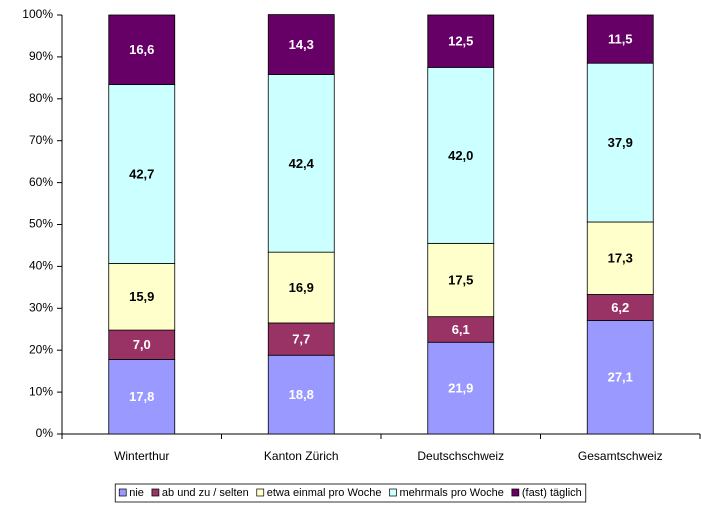  Describe the element at coordinates (460, 456) in the screenshot. I see `x-tick-label: Deutschschweiz` at that location.